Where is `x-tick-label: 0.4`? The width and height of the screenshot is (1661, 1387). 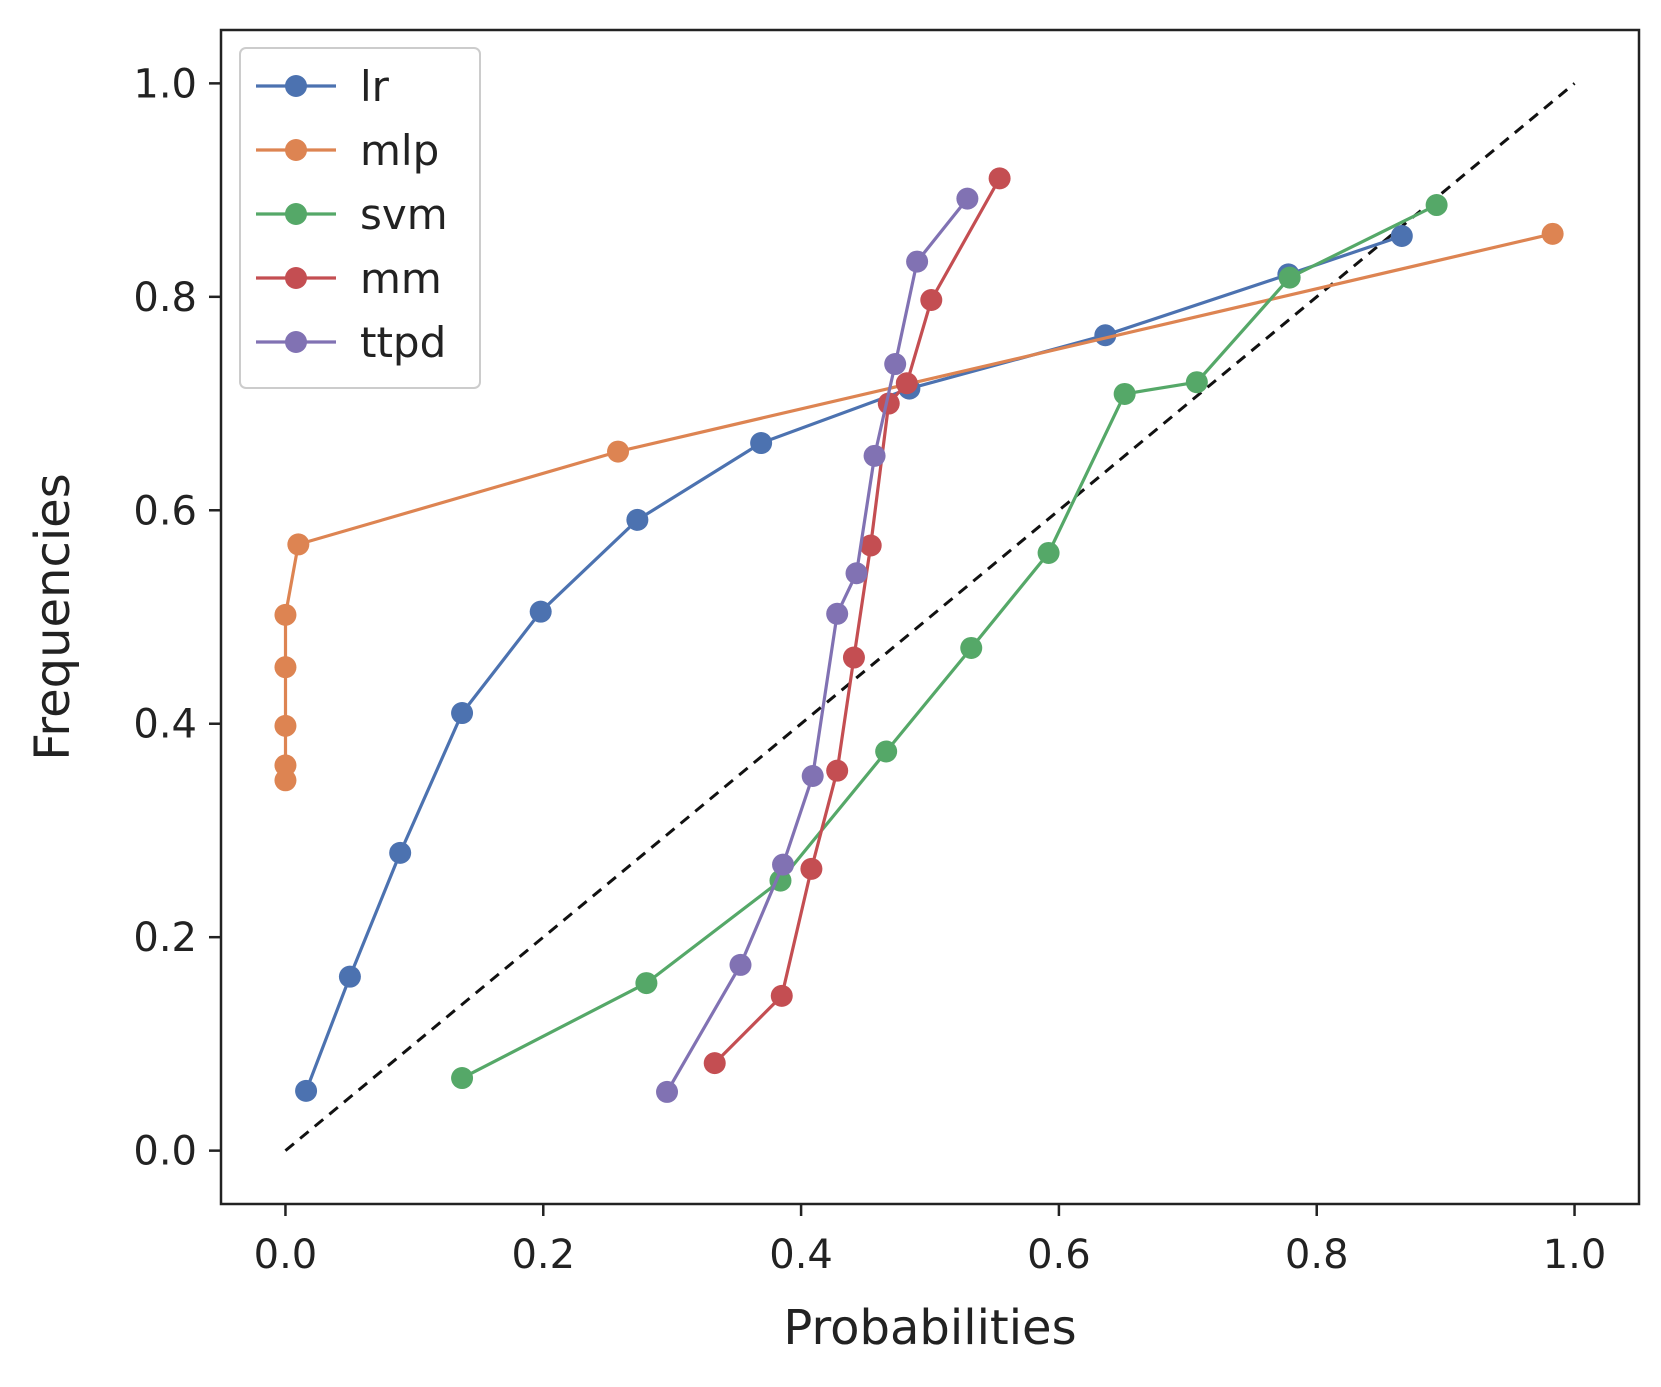
x-tick-label: 0.4 is located at coordinates (801, 1255).